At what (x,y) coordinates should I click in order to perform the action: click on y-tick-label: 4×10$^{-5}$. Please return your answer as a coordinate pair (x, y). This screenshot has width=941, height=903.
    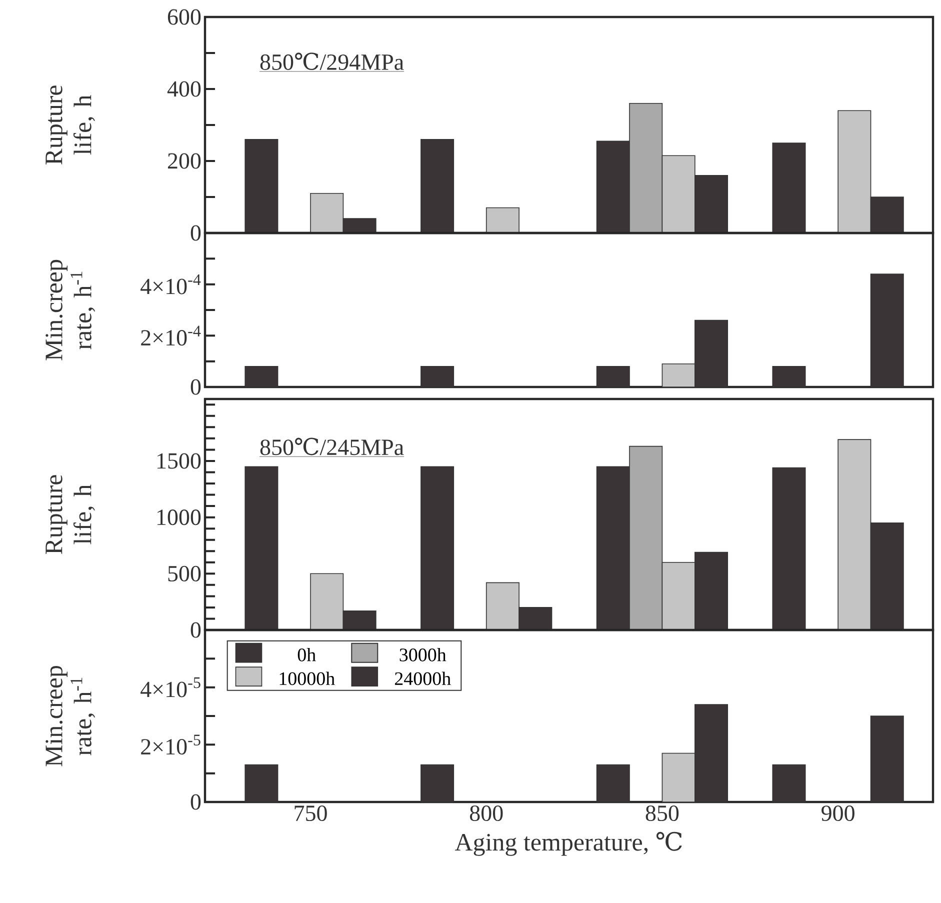
    Looking at the image, I should click on (170, 687).